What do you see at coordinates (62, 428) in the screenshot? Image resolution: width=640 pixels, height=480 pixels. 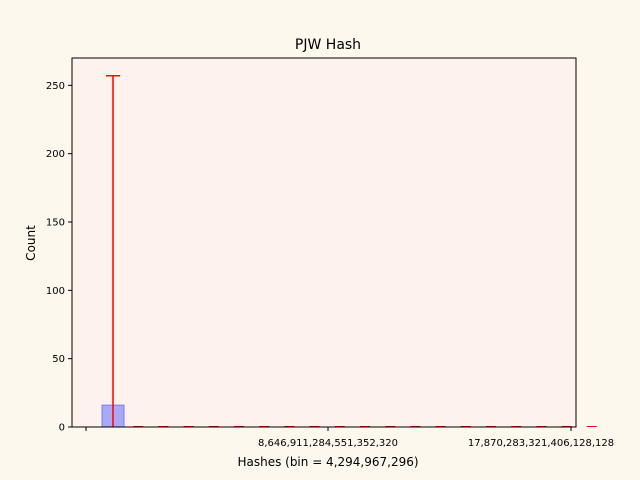 I see `y-tick-label-0: 0` at bounding box center [62, 428].